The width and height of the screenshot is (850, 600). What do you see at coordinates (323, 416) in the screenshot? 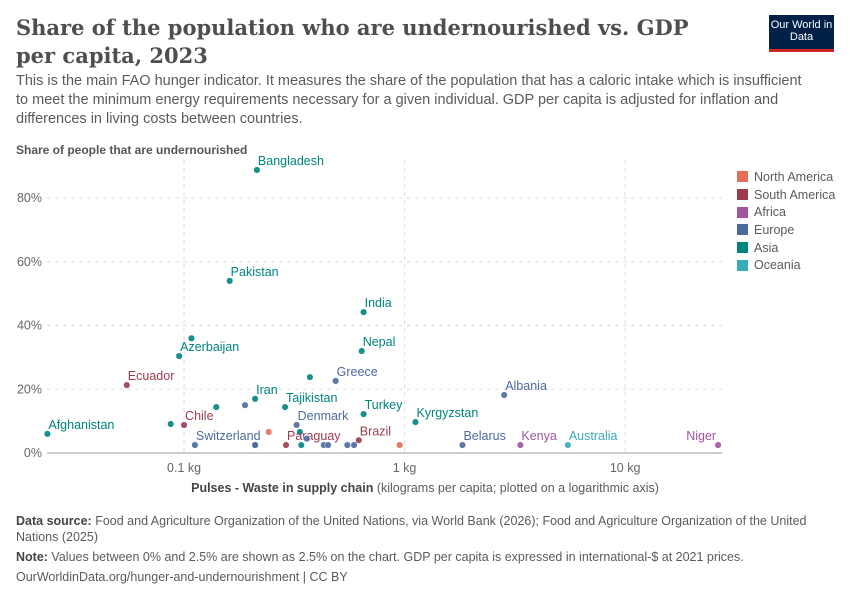
I see `point-label: Denmark` at bounding box center [323, 416].